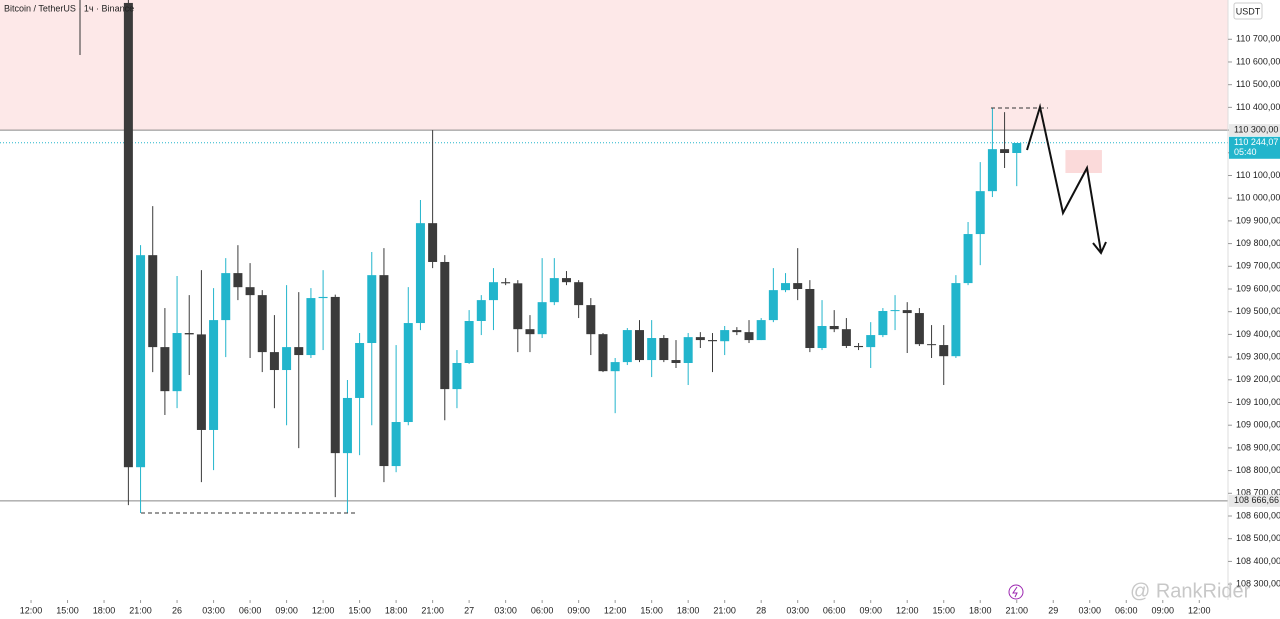  What do you see at coordinates (1258, 402) in the screenshot?
I see `y-tick-label: 109 100,00` at bounding box center [1258, 402].